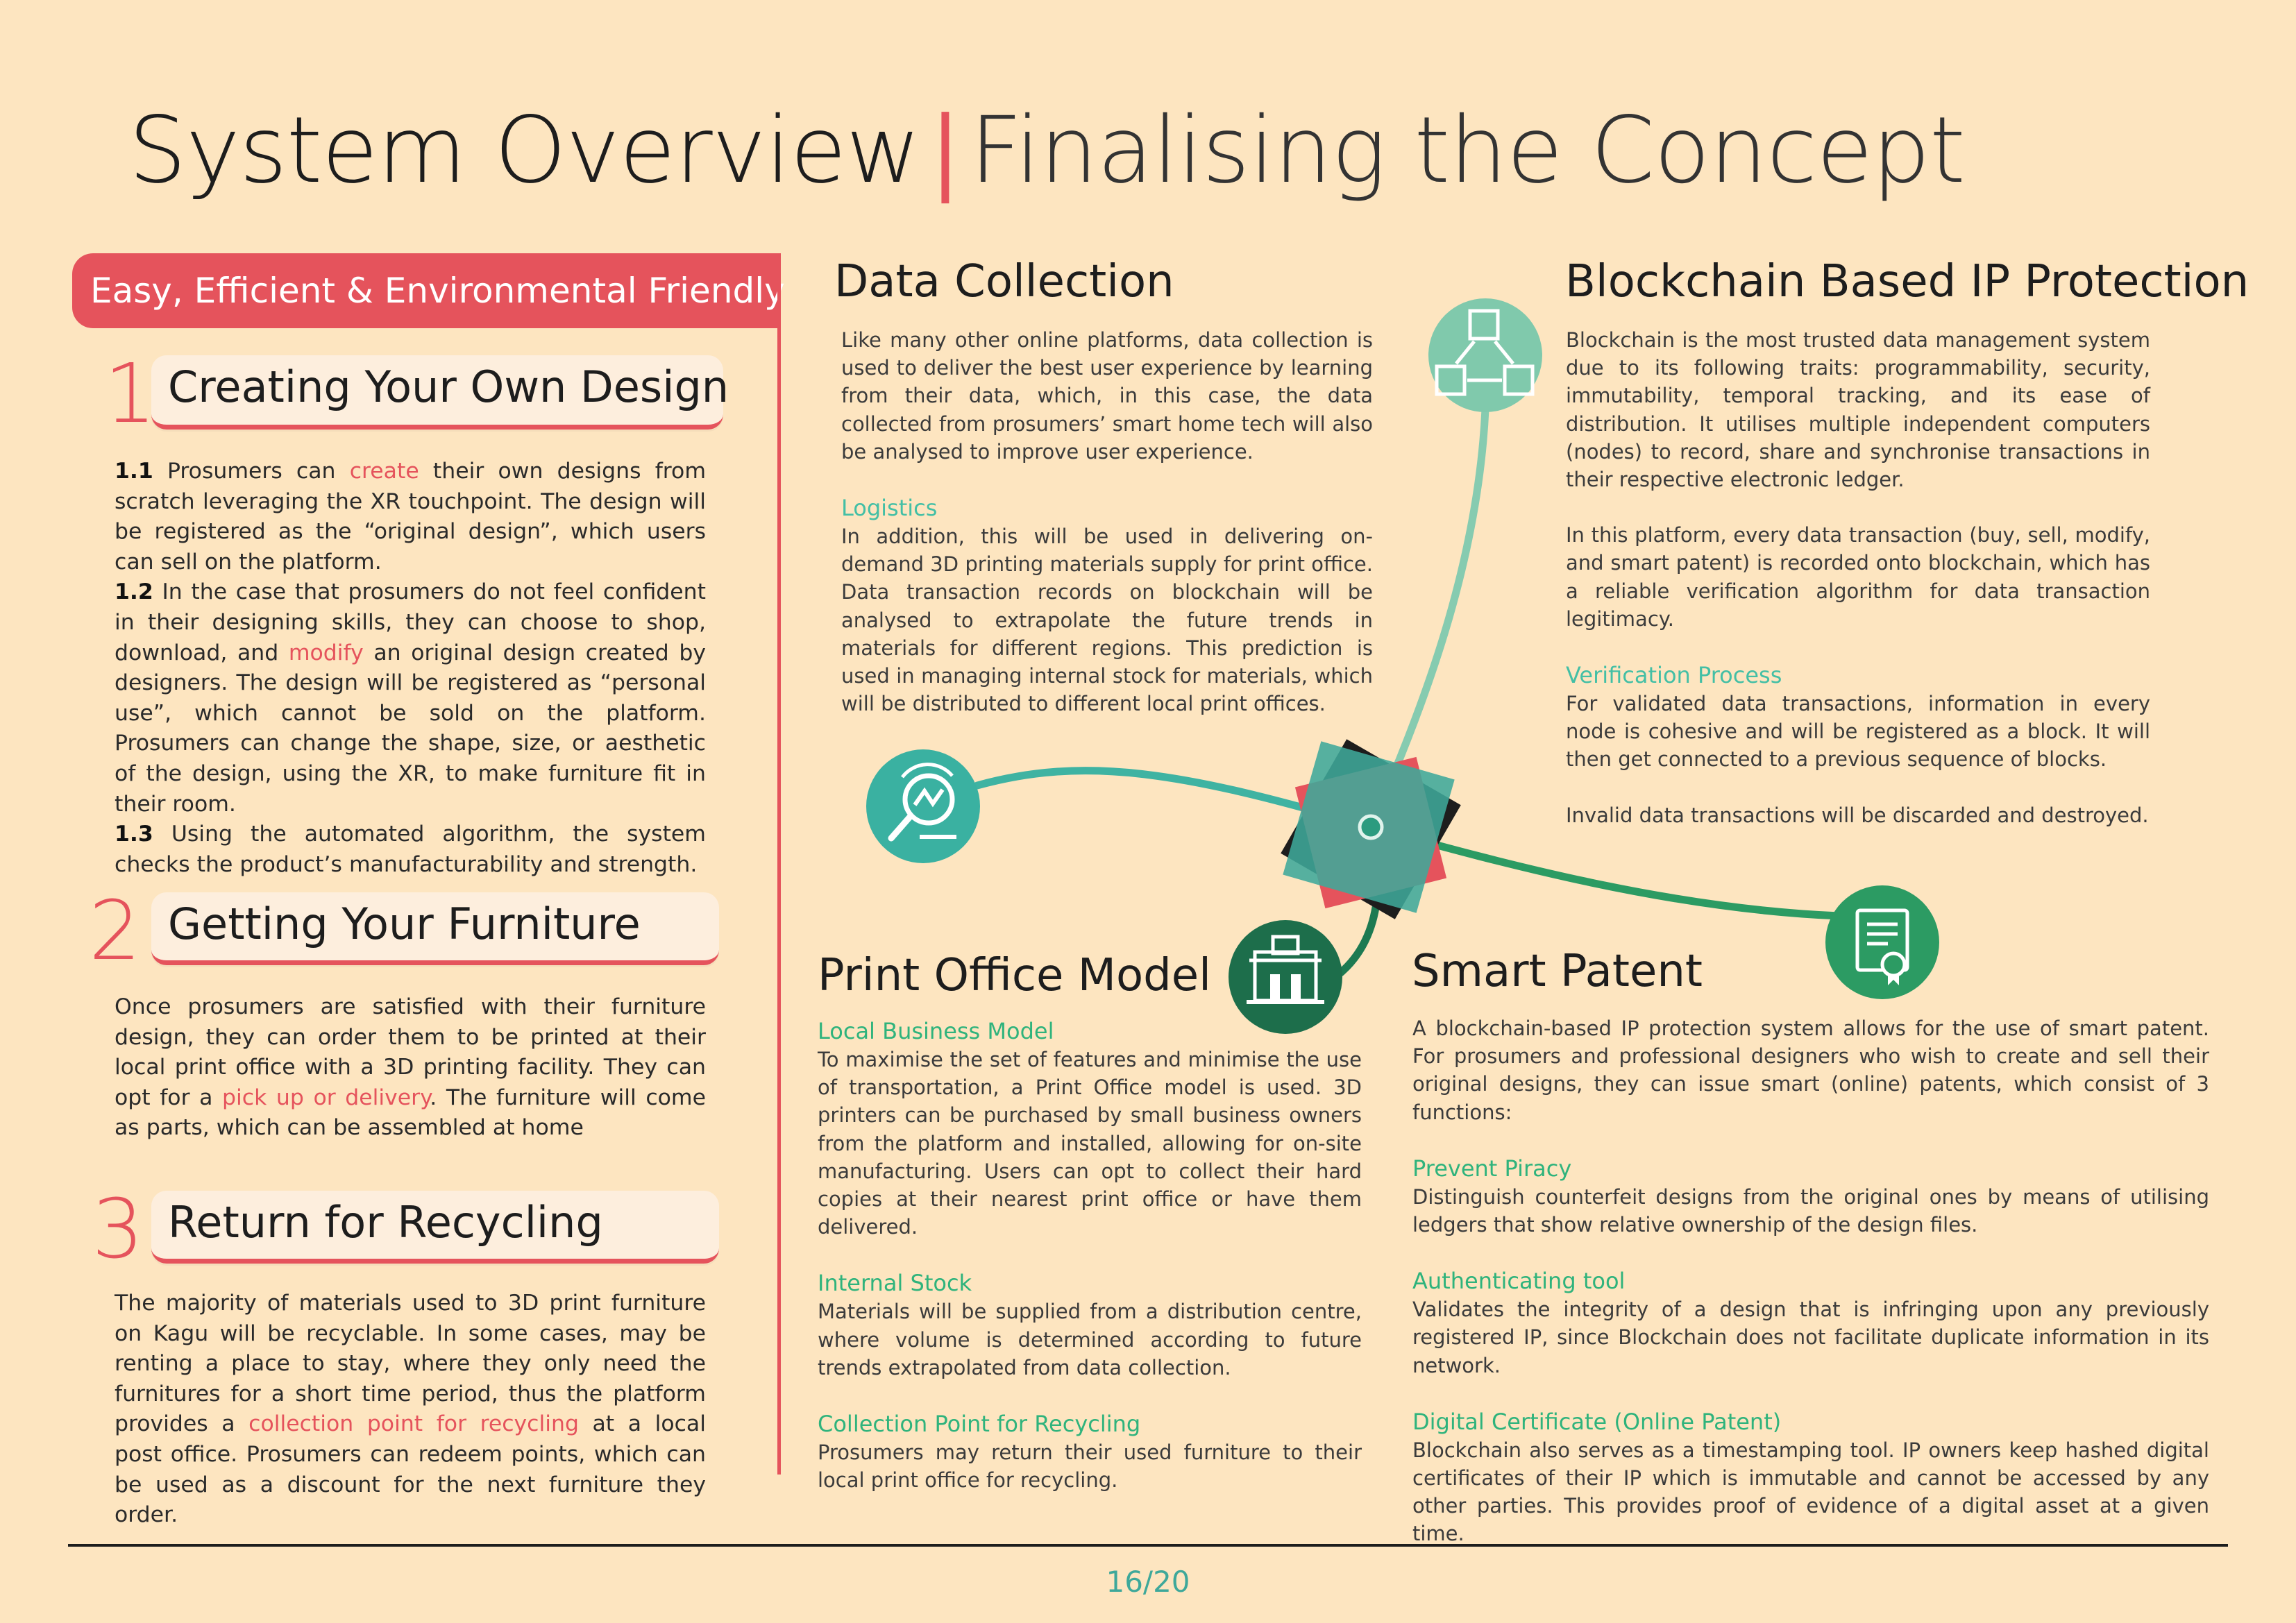 The width and height of the screenshot is (2296, 1623). Describe the element at coordinates (1485, 355) in the screenshot. I see `blockchain-network-icon` at that location.